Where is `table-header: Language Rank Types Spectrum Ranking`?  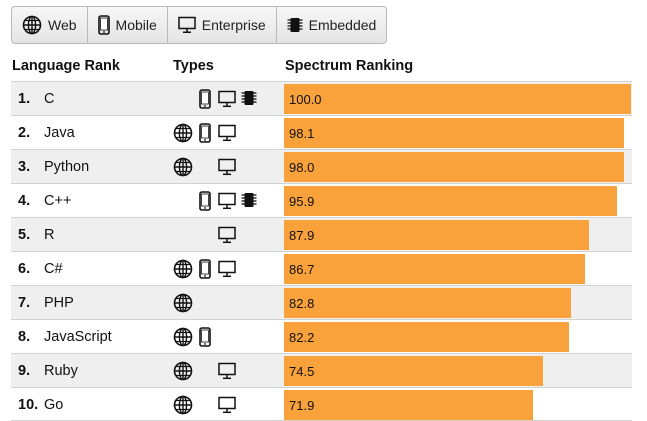
table-header: Language Rank Types Spectrum Ranking is located at coordinates (323, 69).